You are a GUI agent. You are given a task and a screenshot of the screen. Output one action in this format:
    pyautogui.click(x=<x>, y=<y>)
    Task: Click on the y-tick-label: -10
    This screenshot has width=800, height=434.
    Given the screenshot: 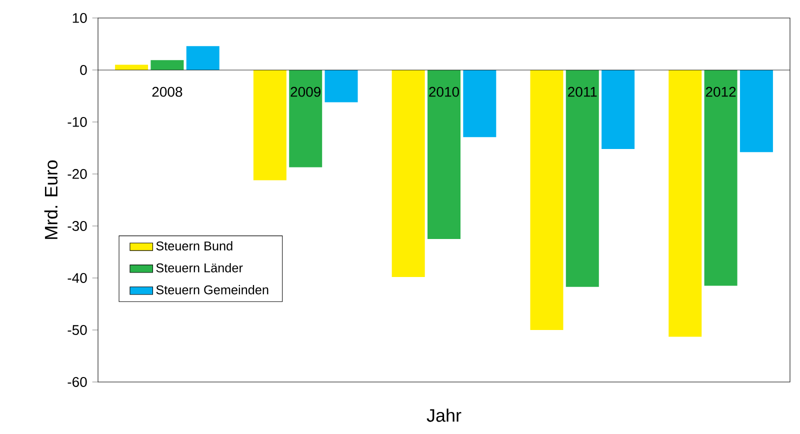 What is the action you would take?
    pyautogui.click(x=77, y=122)
    